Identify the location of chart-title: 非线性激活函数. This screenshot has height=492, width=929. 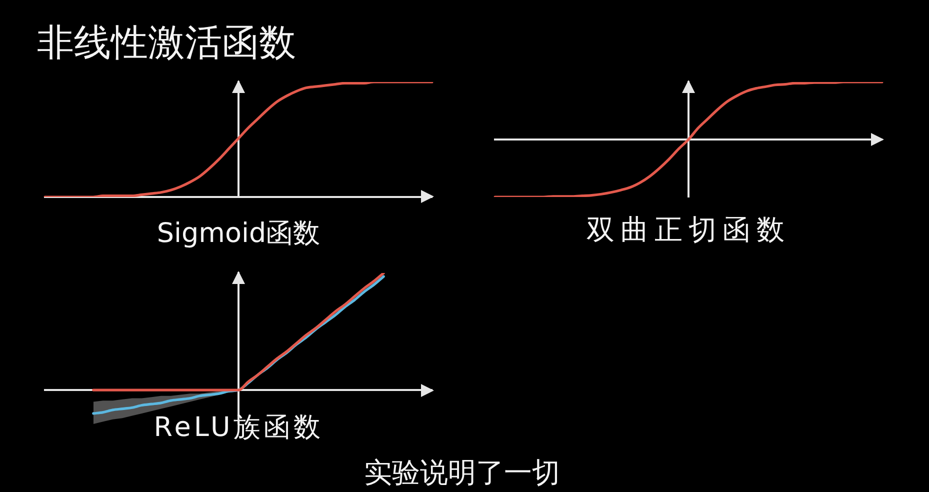
(166, 42).